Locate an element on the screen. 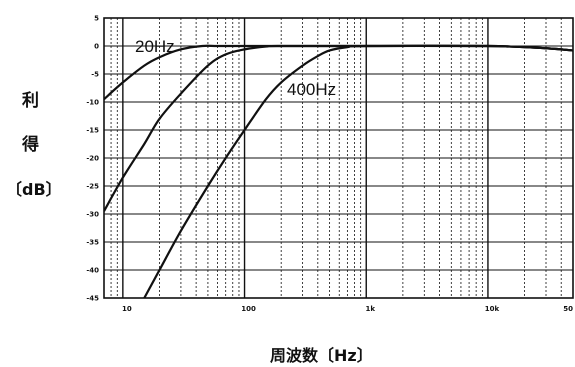 This screenshot has width=575, height=367. annotation-400hz: 400Hz is located at coordinates (311, 89).